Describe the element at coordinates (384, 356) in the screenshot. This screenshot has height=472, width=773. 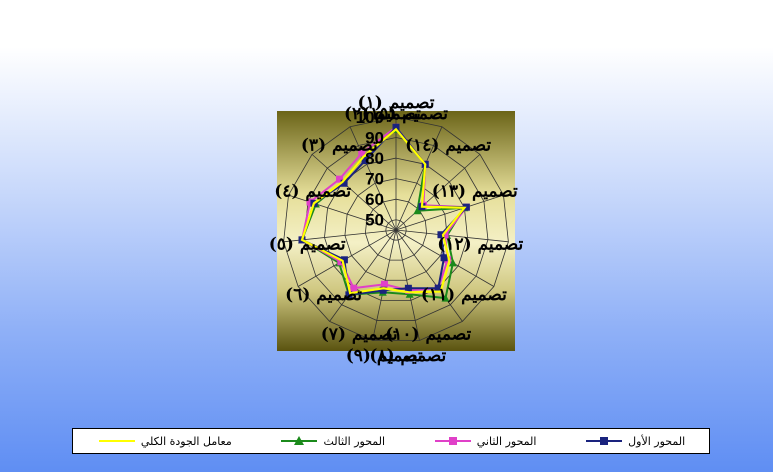
I see `category-label: تصميم (٩)` at that location.